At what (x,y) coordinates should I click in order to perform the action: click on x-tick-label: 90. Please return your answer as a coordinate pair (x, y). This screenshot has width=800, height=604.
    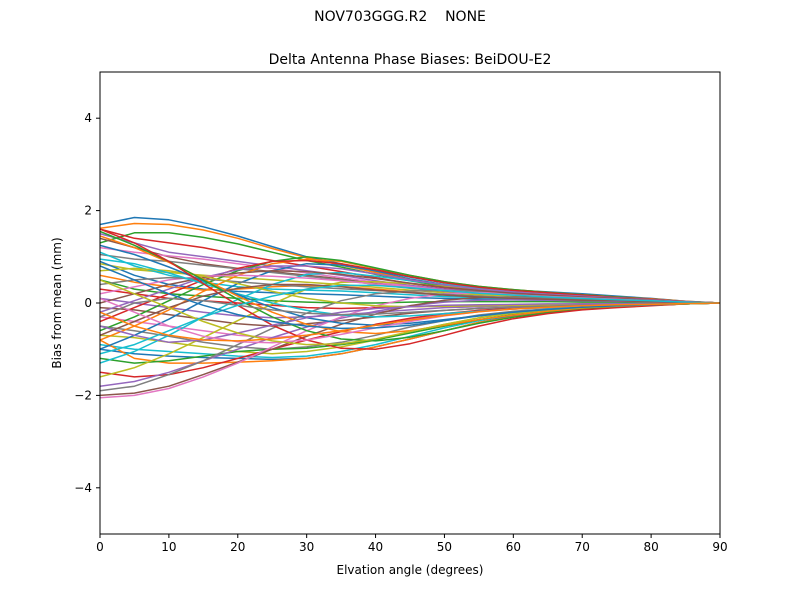
    Looking at the image, I should click on (719, 547).